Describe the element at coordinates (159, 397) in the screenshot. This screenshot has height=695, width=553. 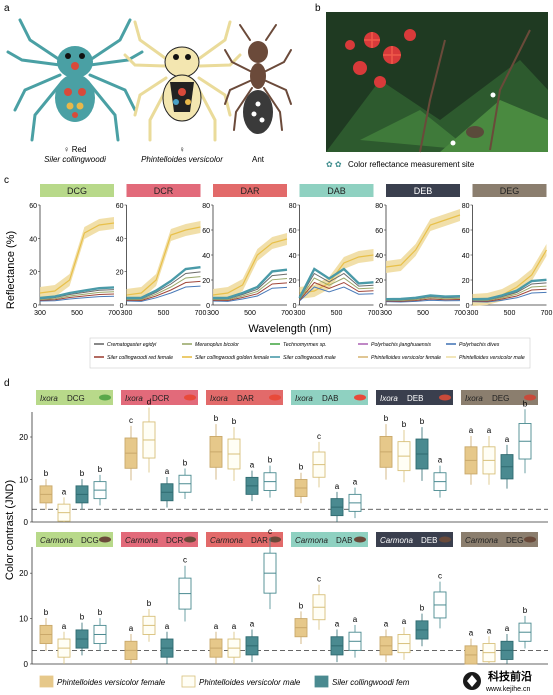
I see `d-header-ixora-dcr` at that location.